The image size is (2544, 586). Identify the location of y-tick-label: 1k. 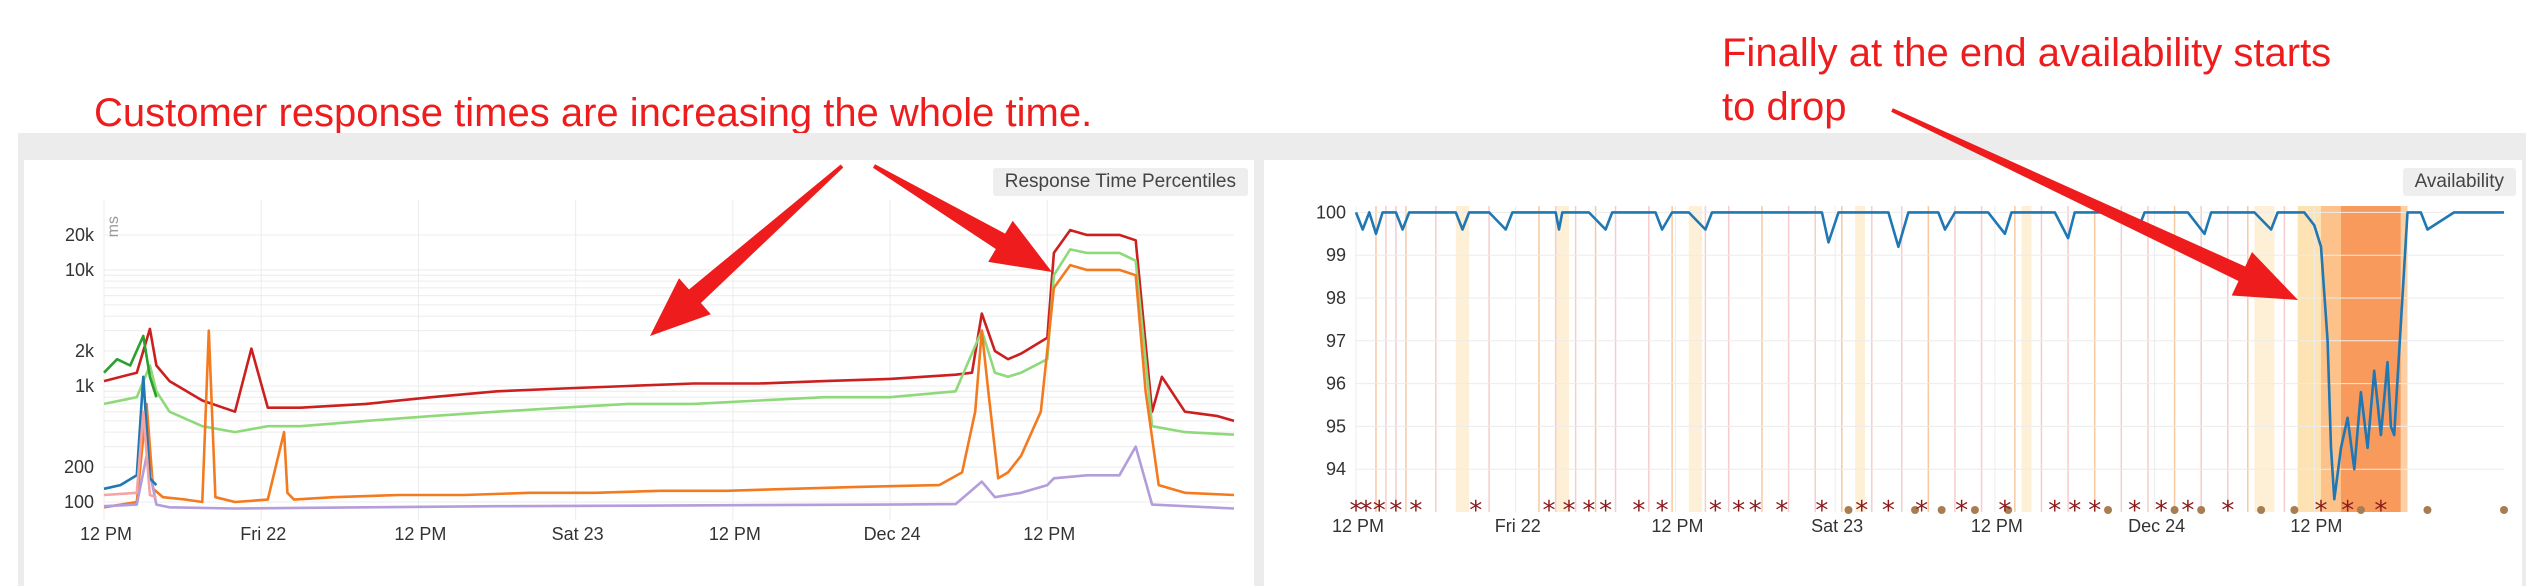
(85, 386).